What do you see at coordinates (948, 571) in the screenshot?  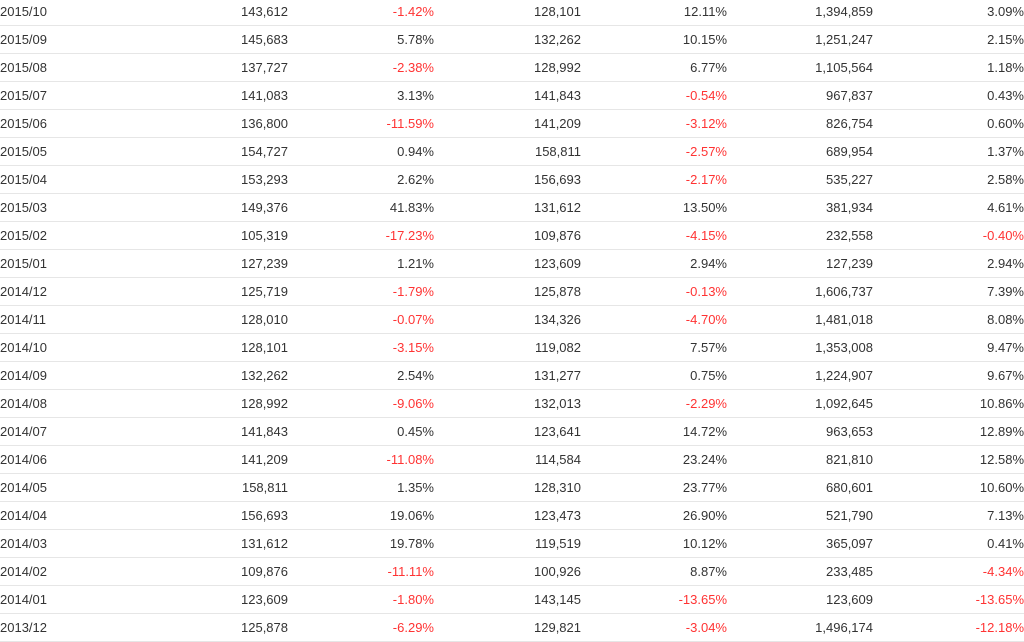 I see `change-3-cell: -4.34%` at bounding box center [948, 571].